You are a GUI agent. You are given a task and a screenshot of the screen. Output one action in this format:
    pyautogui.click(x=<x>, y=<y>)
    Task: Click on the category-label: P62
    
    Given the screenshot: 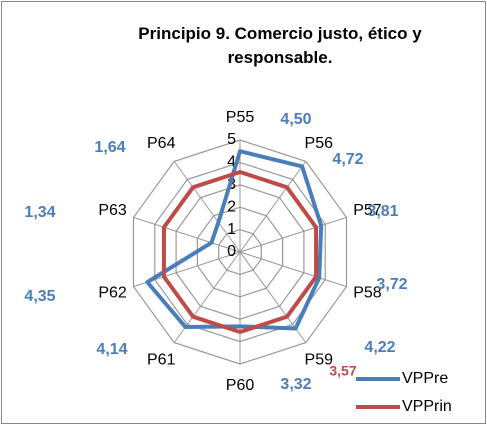 What is the action you would take?
    pyautogui.click(x=112, y=293)
    